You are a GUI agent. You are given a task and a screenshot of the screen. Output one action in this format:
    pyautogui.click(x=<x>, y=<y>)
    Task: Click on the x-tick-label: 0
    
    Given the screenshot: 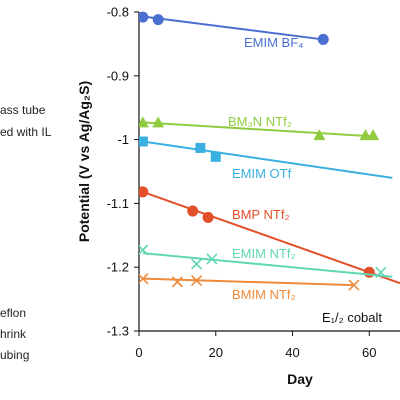 What is the action you would take?
    pyautogui.click(x=138, y=352)
    